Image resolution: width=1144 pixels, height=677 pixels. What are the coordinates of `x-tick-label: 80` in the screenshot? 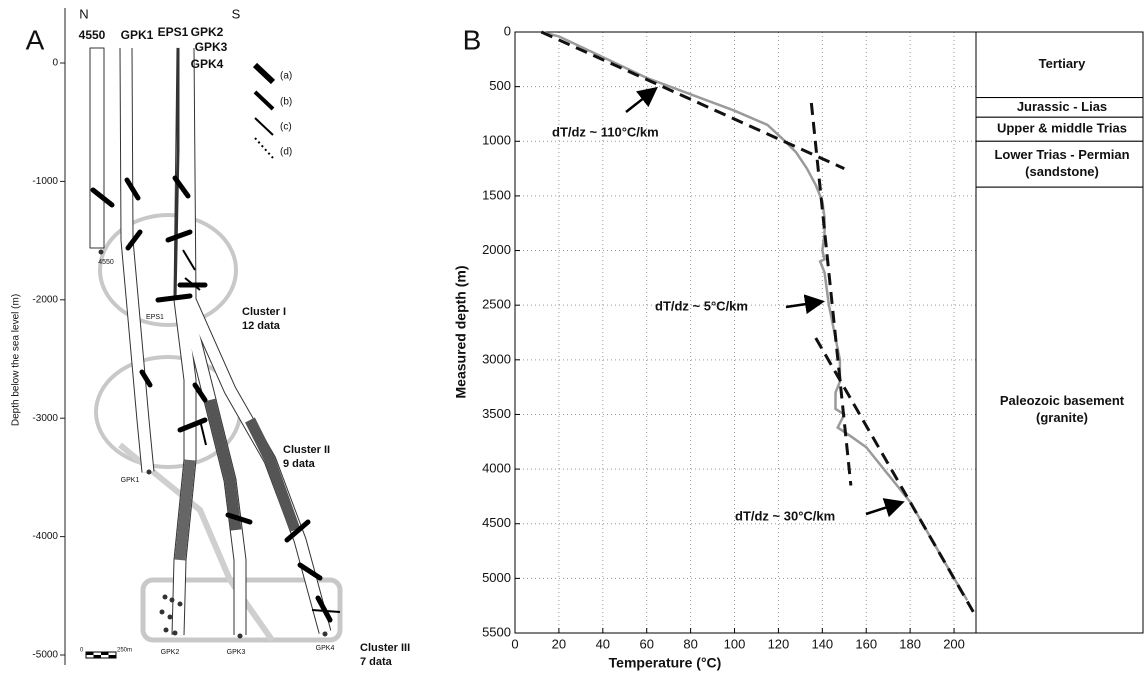 It's located at (690, 643).